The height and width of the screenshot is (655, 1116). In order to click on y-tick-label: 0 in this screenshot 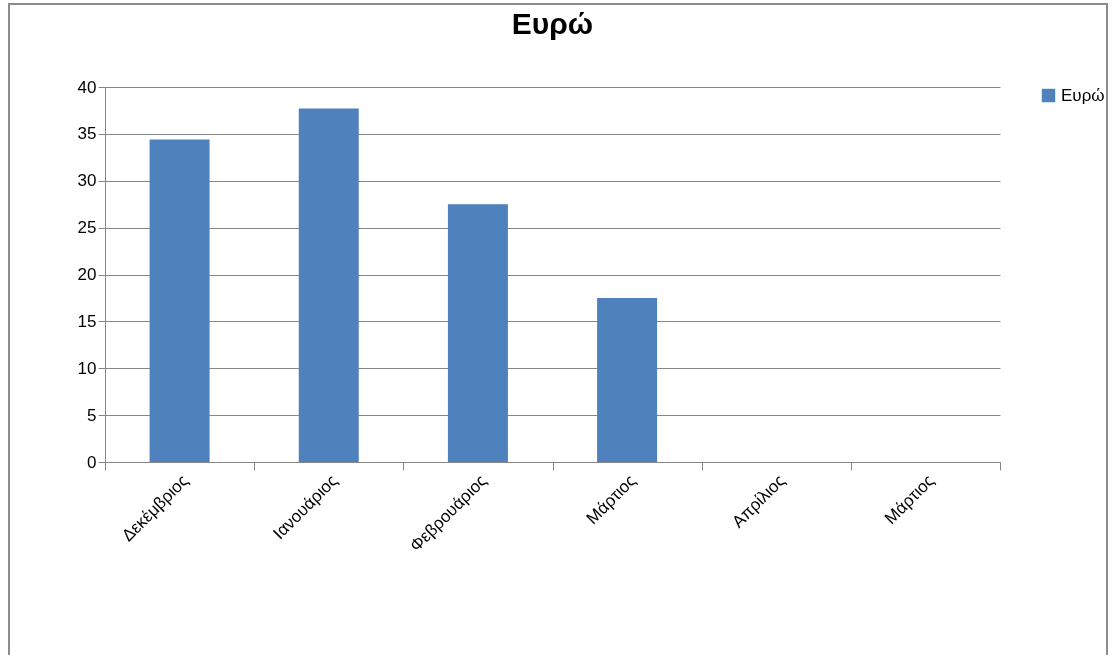, I will do `click(92, 462)`.